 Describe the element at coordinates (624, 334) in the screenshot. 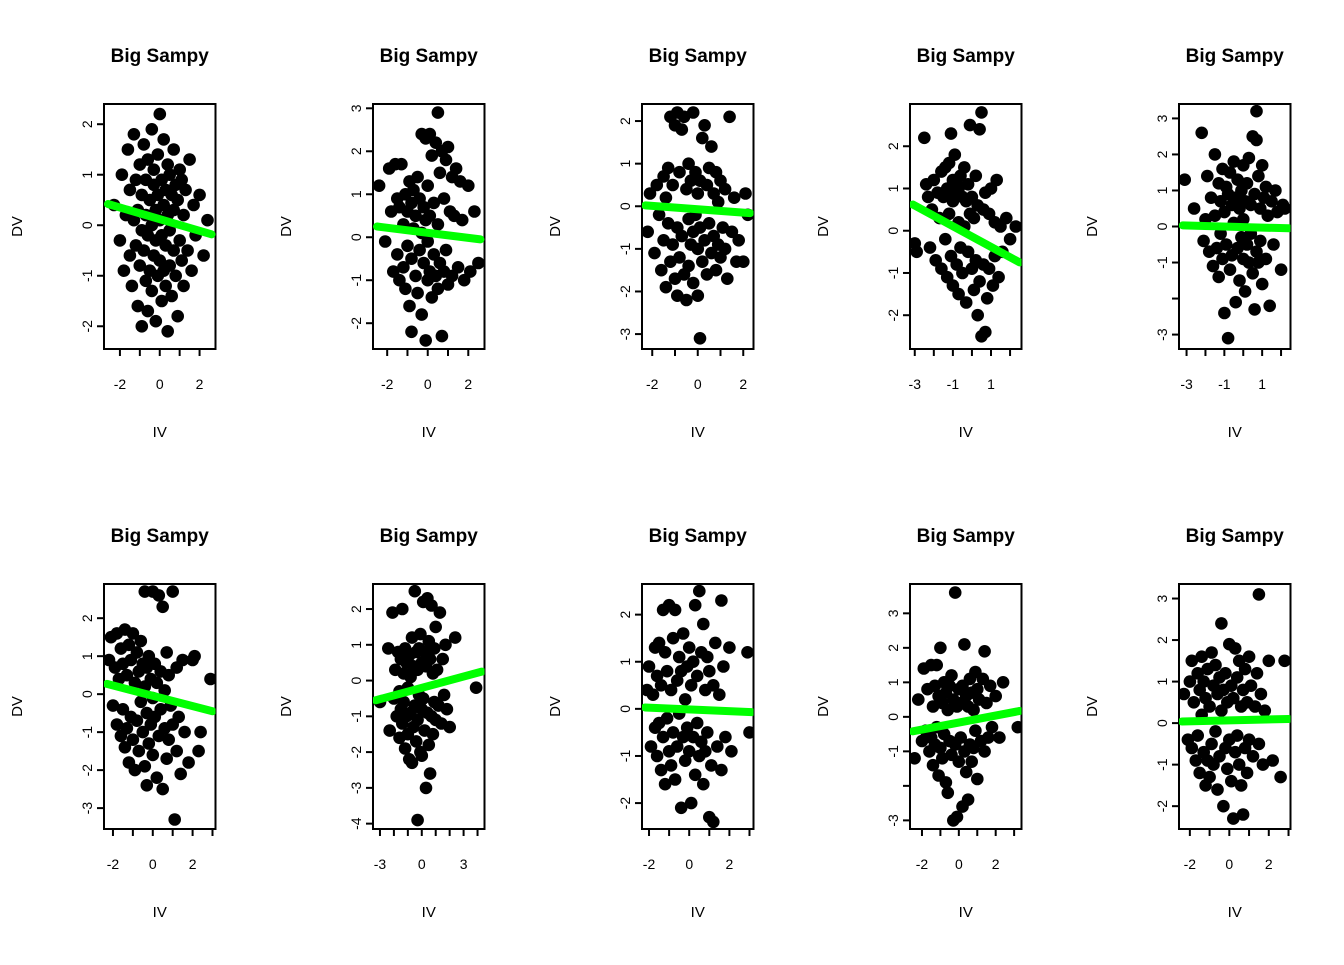

I see `y-tick-label: -3` at that location.